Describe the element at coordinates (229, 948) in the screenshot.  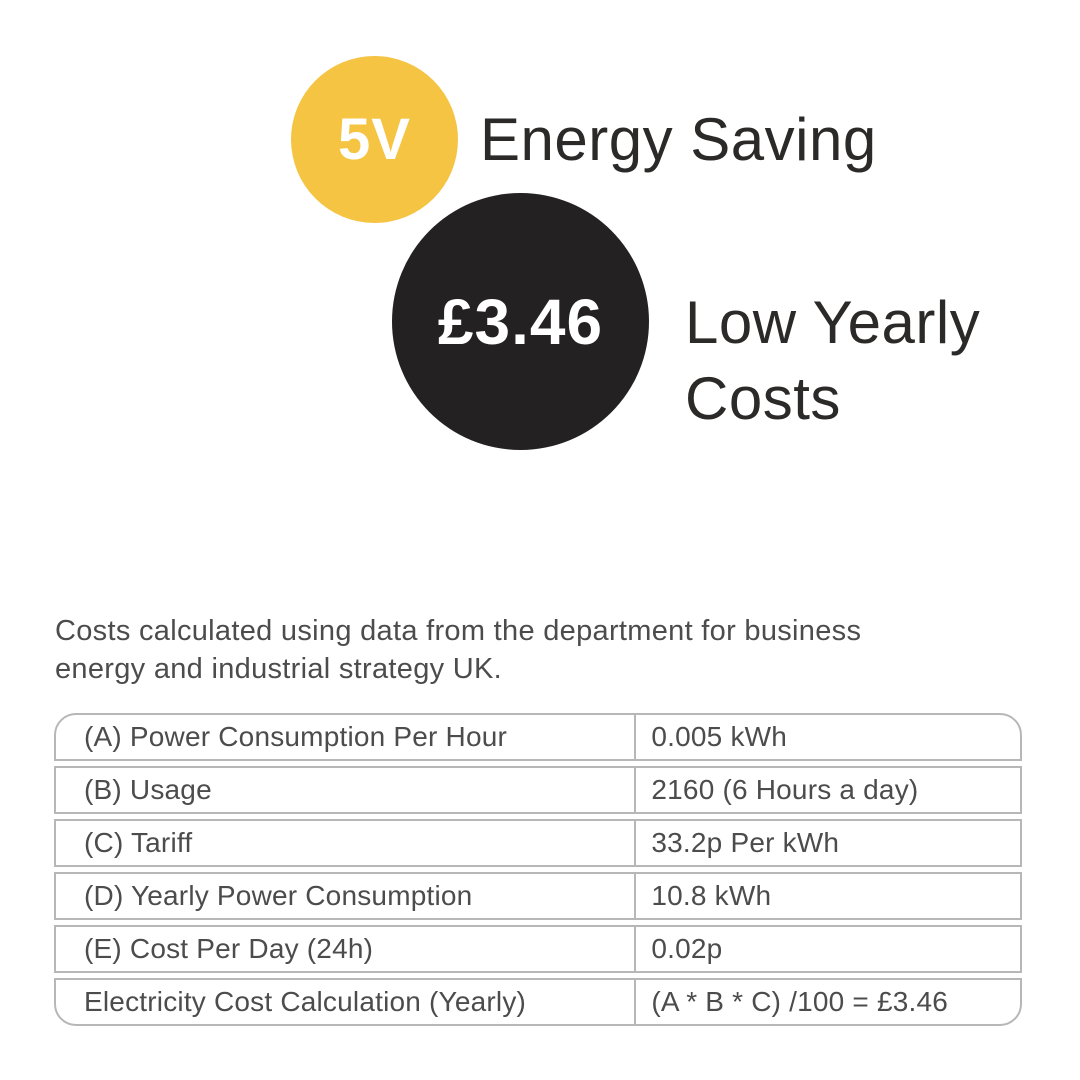
I see `row-label: (E) Cost Per Day (24h)` at that location.